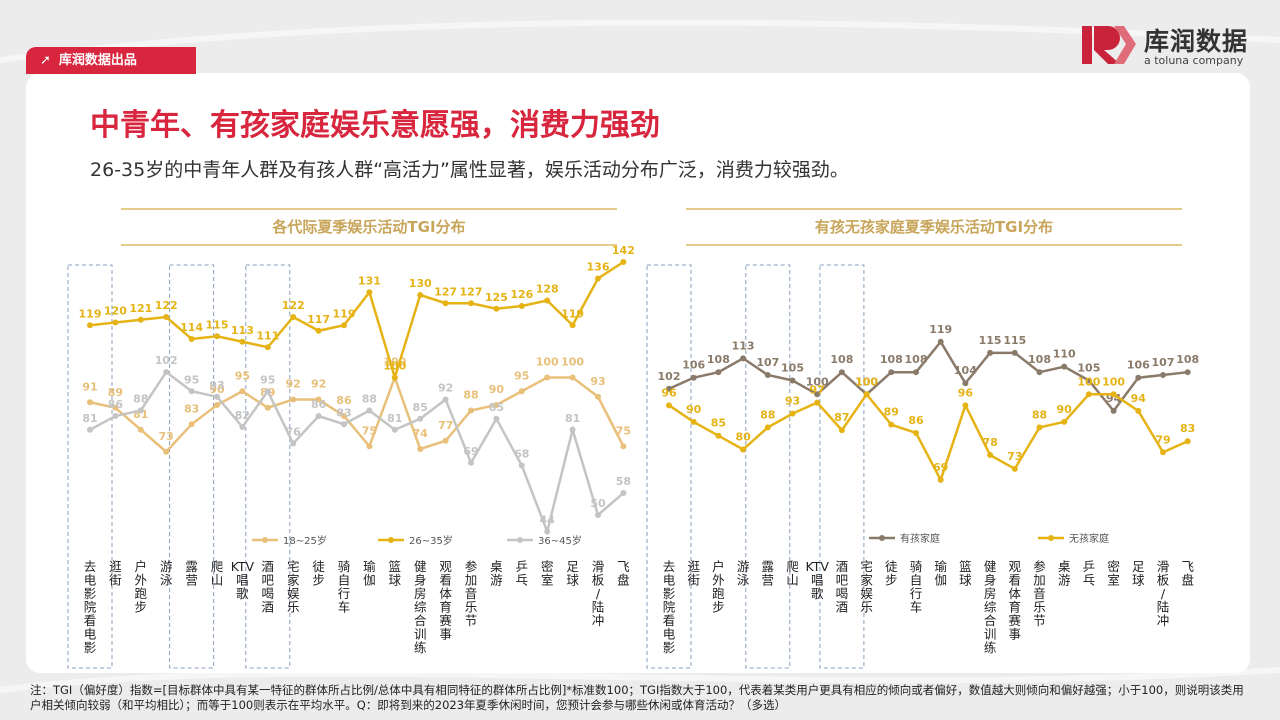  Describe the element at coordinates (115, 392) in the screenshot. I see `data-label: 89` at that location.